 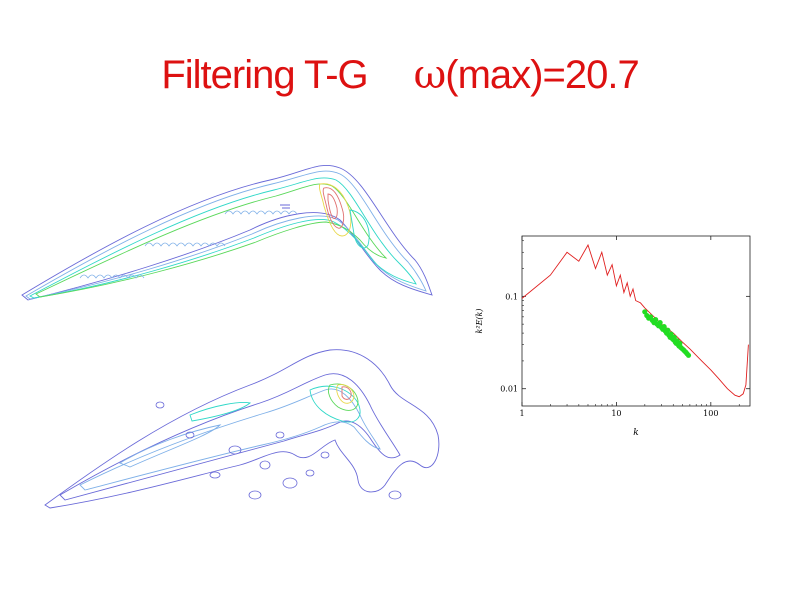 I want to click on x-axis-ticks: 1 10 100, so click(x=629, y=327).